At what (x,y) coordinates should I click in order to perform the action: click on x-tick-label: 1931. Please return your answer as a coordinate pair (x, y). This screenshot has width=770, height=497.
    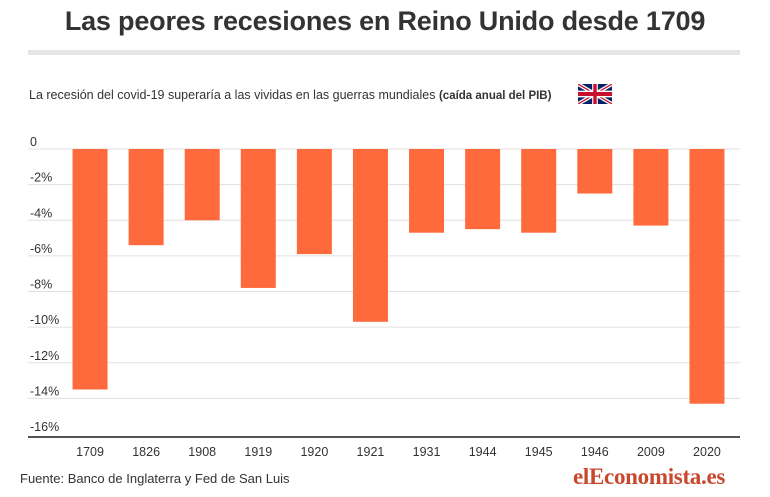
    Looking at the image, I should click on (427, 452).